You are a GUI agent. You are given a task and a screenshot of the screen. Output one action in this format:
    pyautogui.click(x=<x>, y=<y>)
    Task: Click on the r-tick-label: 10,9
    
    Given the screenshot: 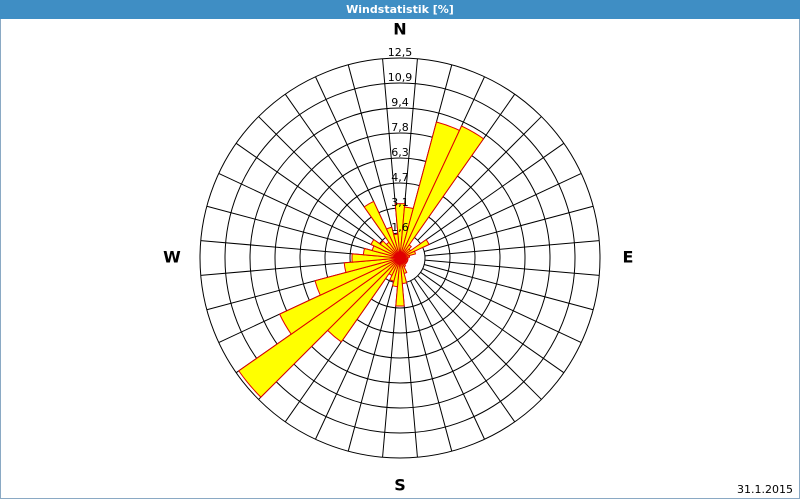 What is the action you would take?
    pyautogui.click(x=400, y=77)
    